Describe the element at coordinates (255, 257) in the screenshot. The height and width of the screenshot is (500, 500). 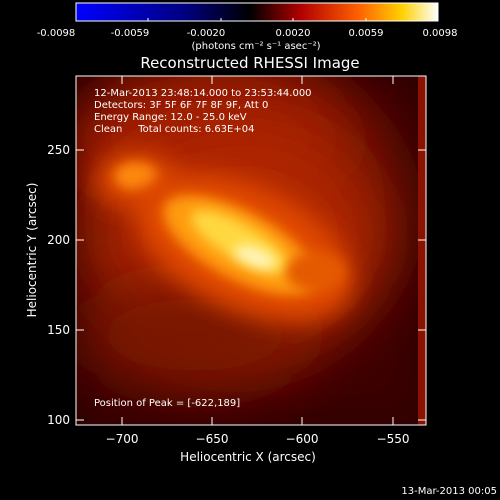
I see `main-arc-core` at that location.